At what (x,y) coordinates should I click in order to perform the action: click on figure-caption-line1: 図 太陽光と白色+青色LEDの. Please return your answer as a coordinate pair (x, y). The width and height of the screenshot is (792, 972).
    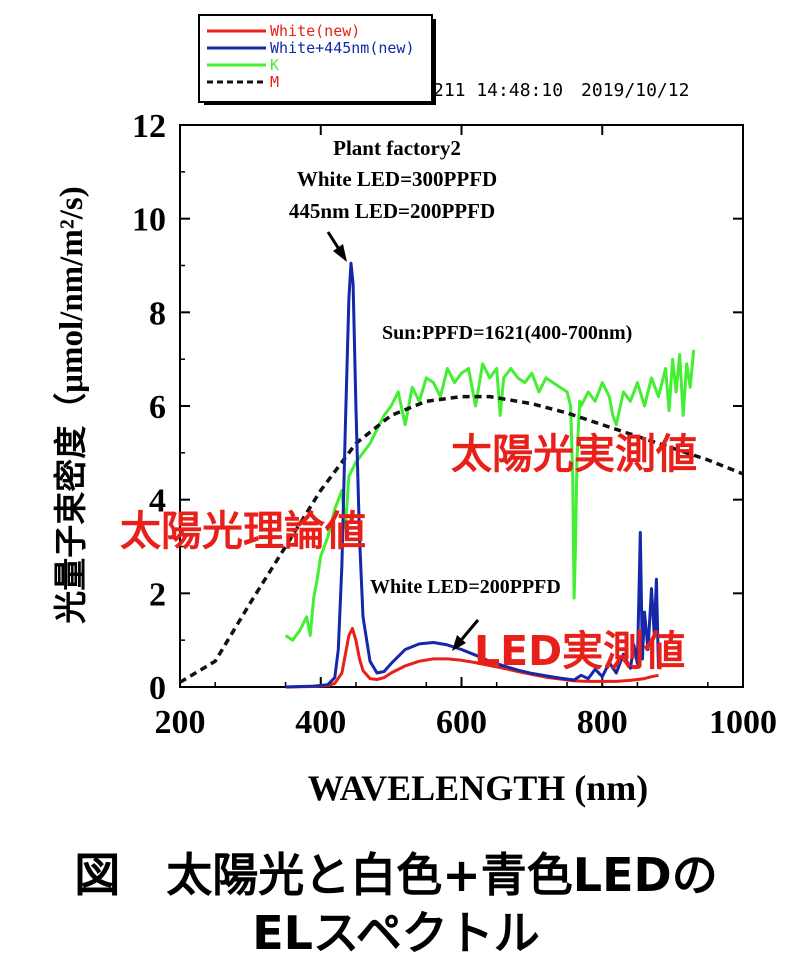
    Looking at the image, I should click on (396, 875).